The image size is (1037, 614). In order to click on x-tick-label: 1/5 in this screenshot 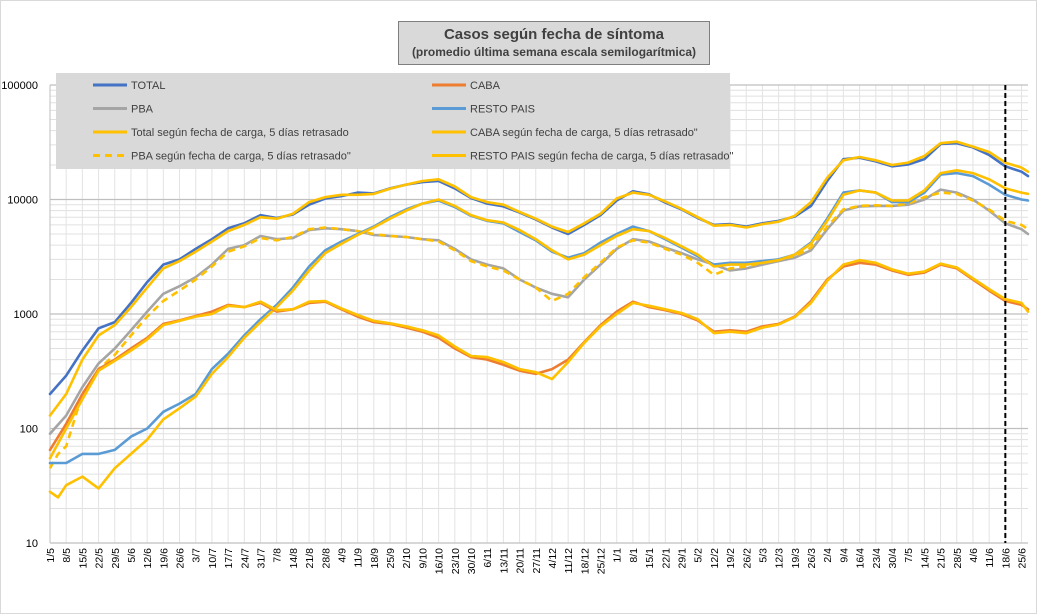, I will do `click(51, 555)`.